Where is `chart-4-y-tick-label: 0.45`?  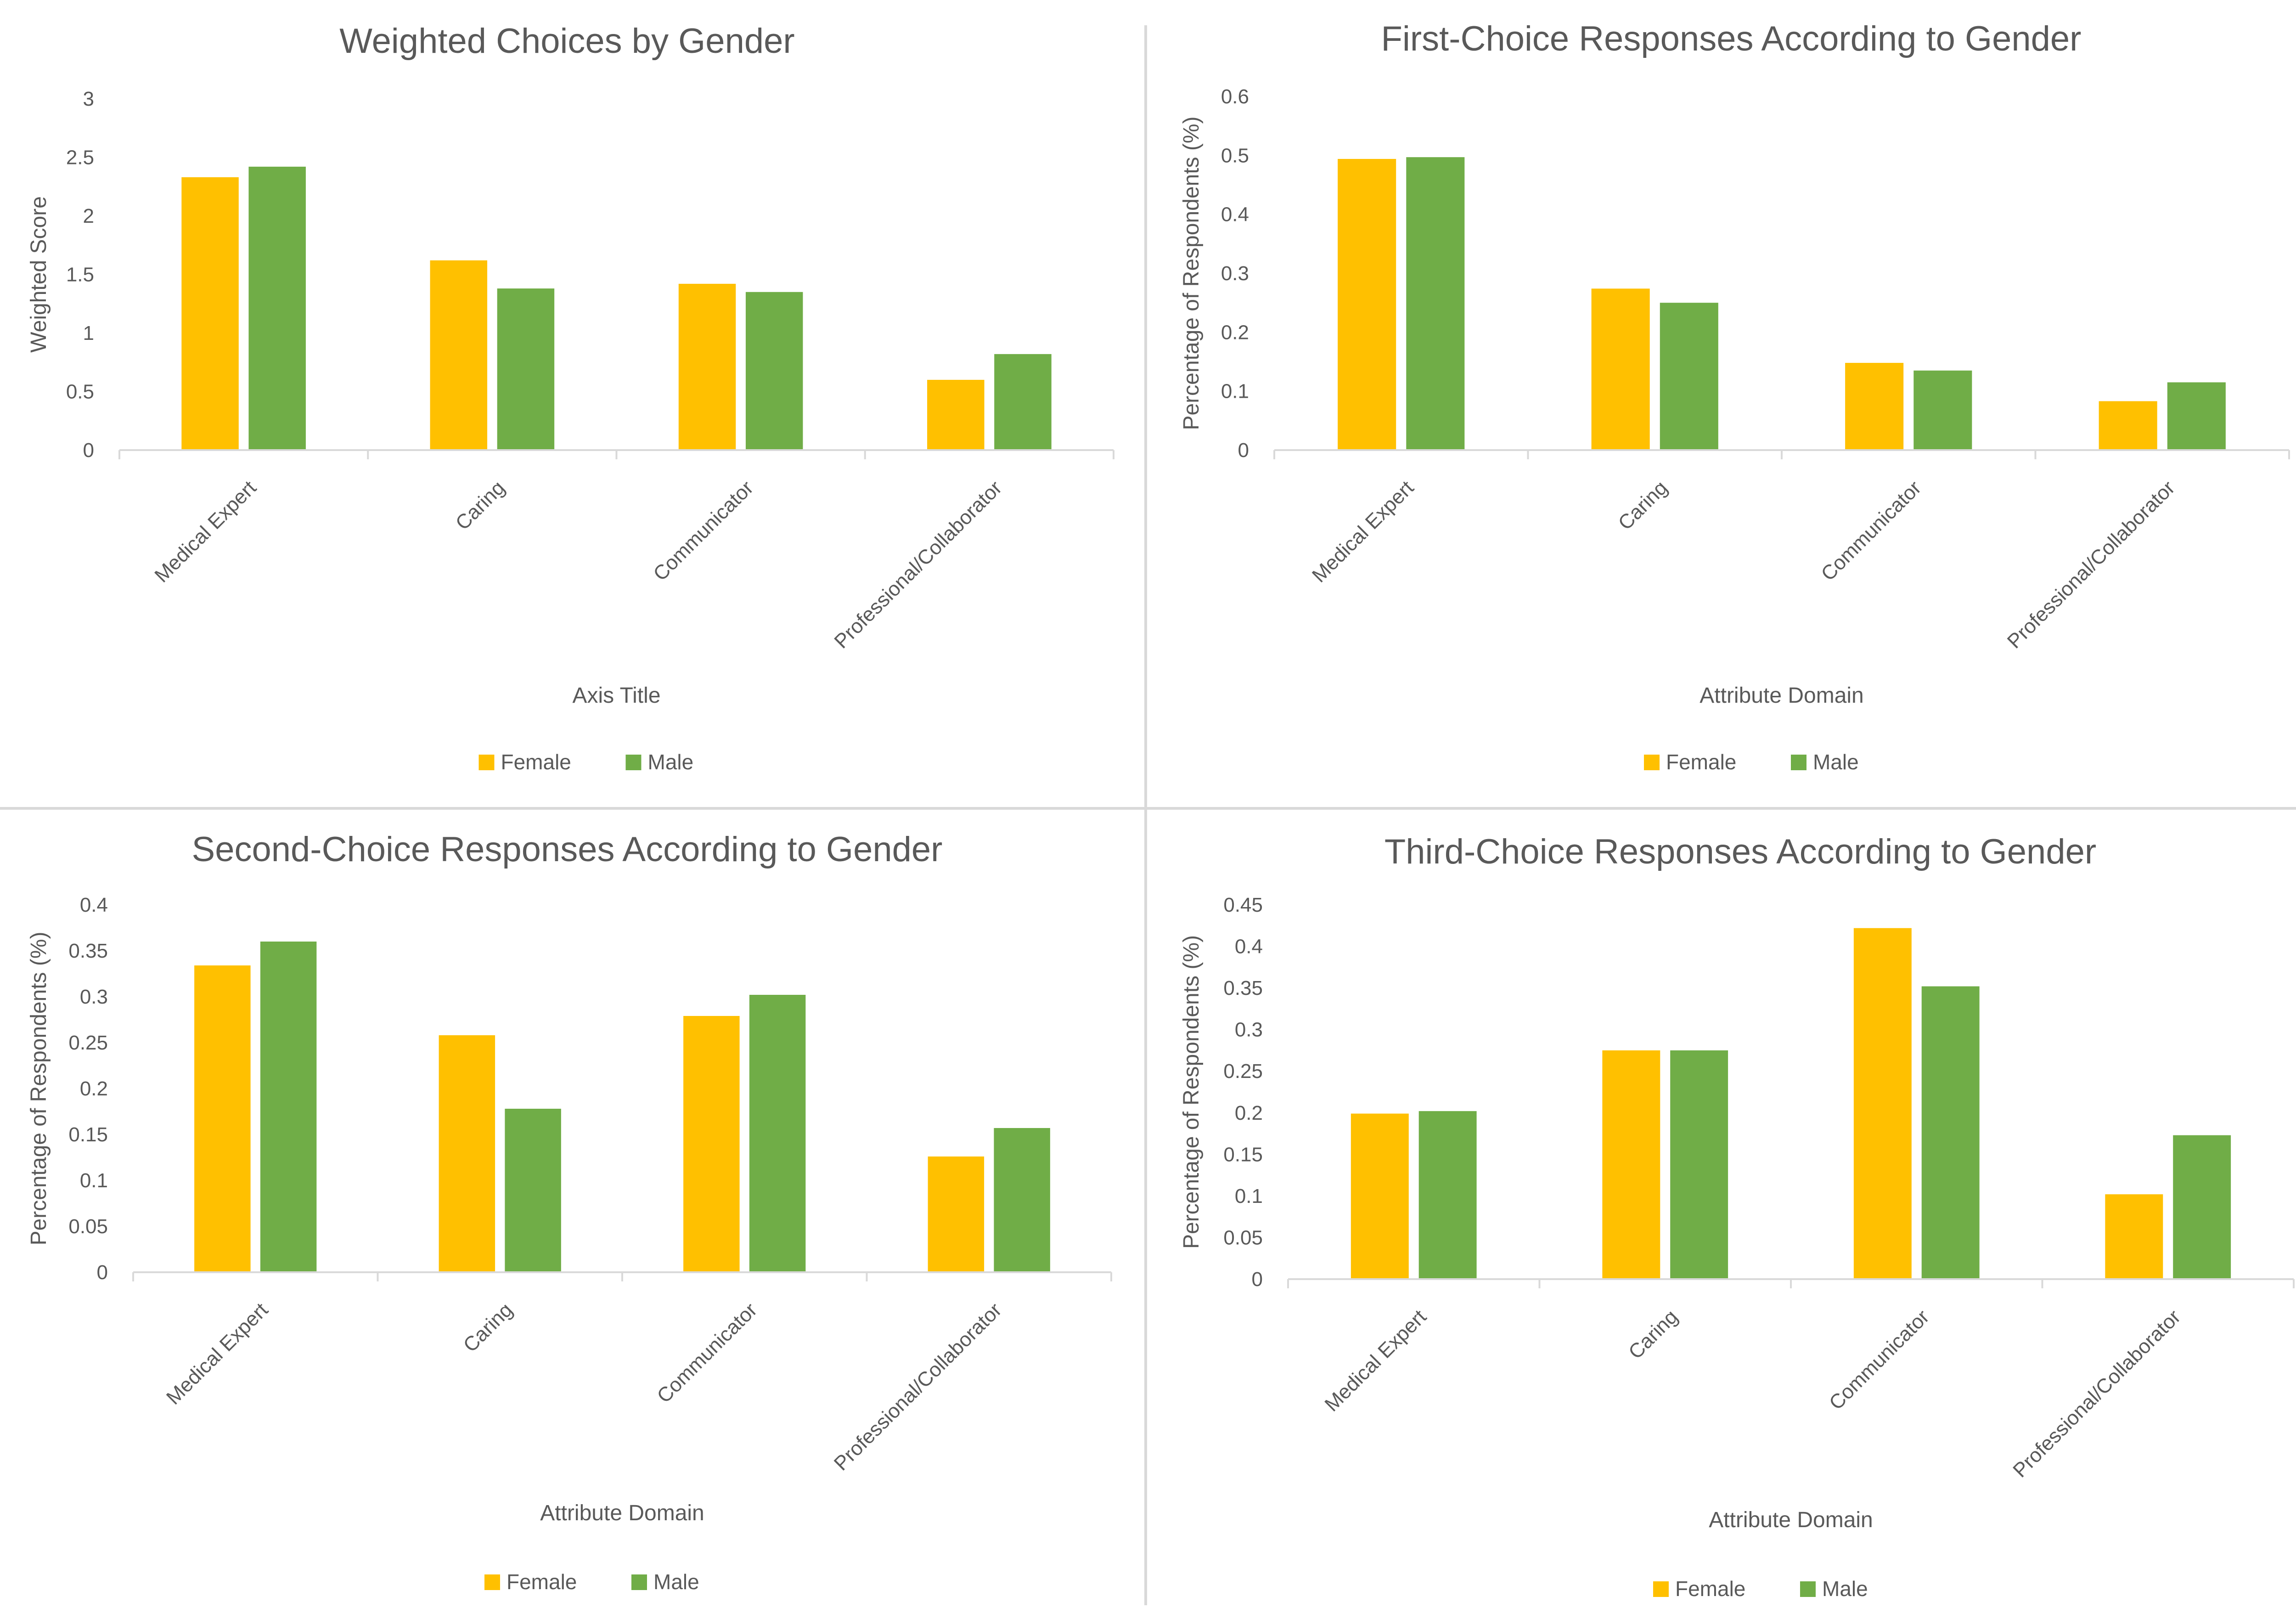
chart-4-y-tick-label: 0.45 is located at coordinates (1243, 905).